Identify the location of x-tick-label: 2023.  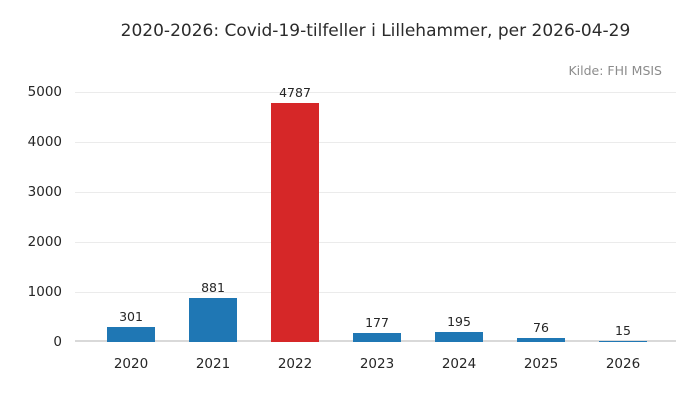
(377, 364).